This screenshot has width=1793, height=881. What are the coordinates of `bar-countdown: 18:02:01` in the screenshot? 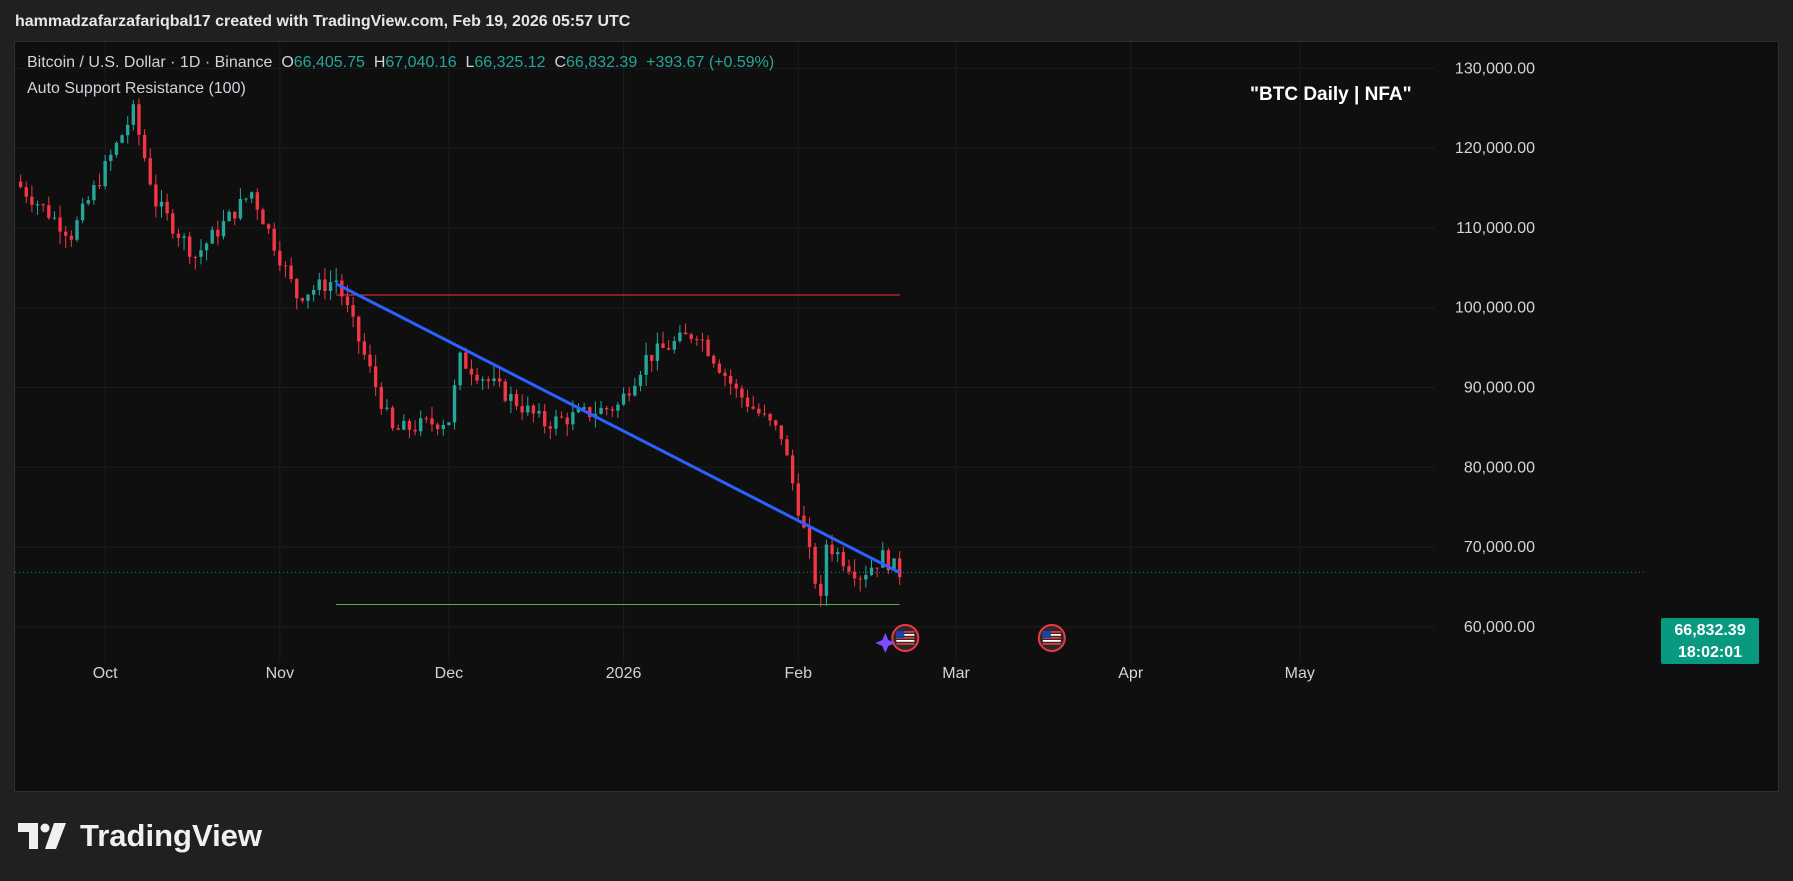 It's located at (1710, 652).